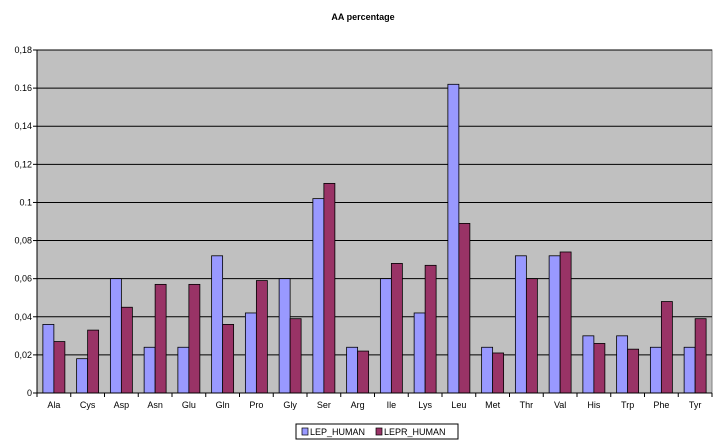 The width and height of the screenshot is (725, 442). I want to click on x-tick-label: Asn, so click(155, 405).